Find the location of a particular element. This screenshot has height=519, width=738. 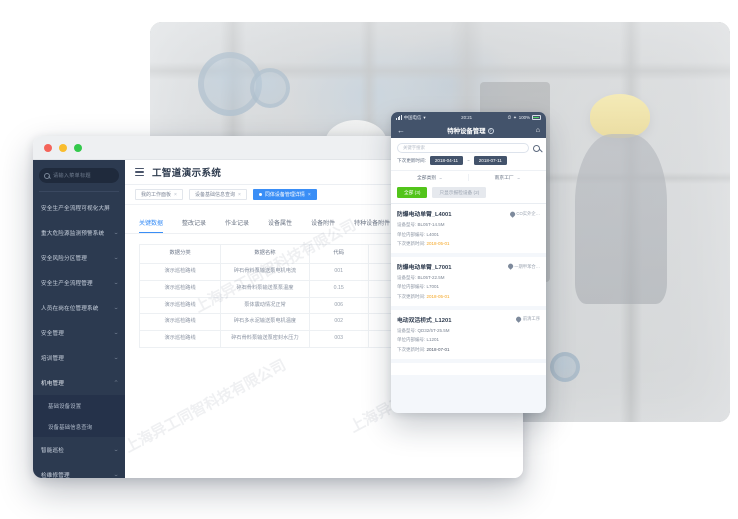

mobile-search-row: 关键字搜索 is located at coordinates (468, 147).